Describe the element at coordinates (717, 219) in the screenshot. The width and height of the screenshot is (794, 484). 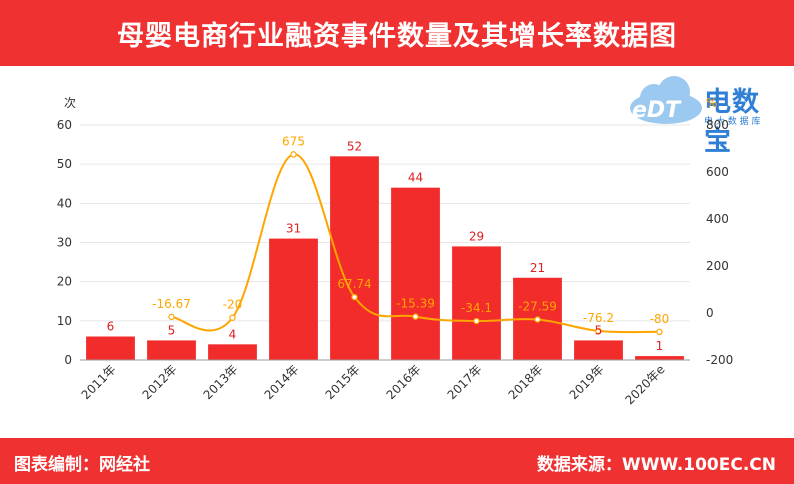
I see `y-right-tick-label: 400` at that location.